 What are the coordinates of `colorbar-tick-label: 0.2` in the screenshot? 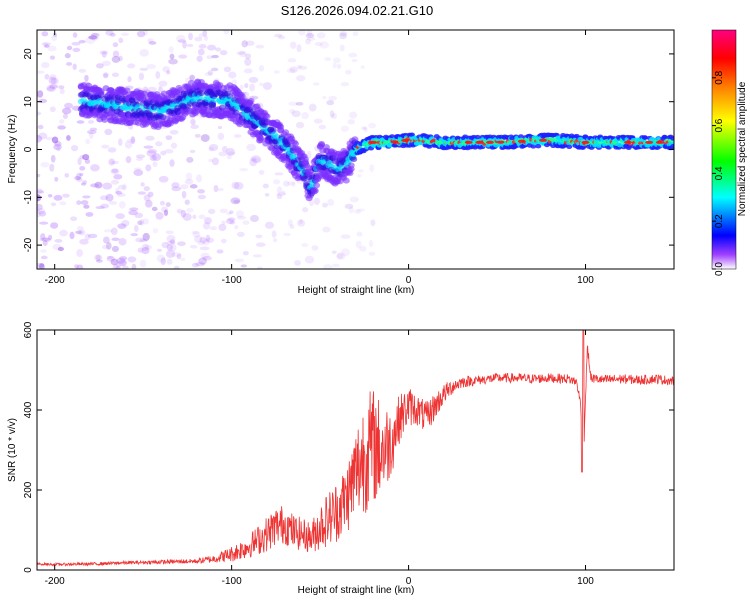 It's located at (719, 221).